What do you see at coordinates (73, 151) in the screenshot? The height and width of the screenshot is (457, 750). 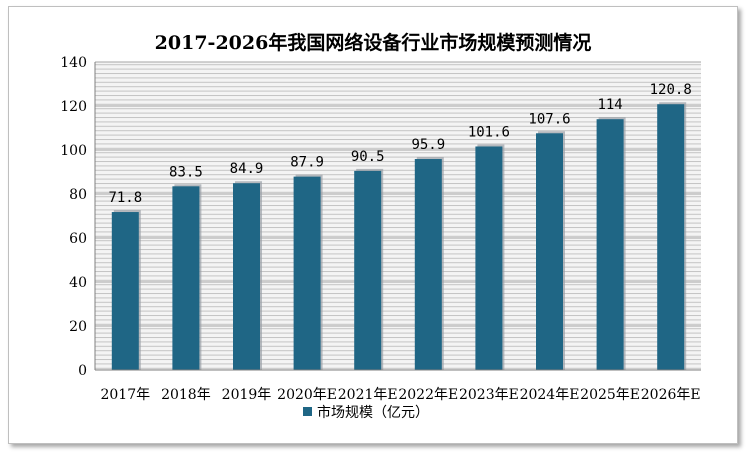 I see `y-tick-label: 100` at bounding box center [73, 151].